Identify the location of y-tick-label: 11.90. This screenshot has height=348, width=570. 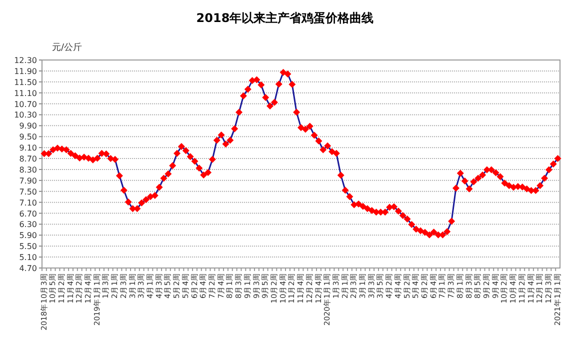
(25, 71).